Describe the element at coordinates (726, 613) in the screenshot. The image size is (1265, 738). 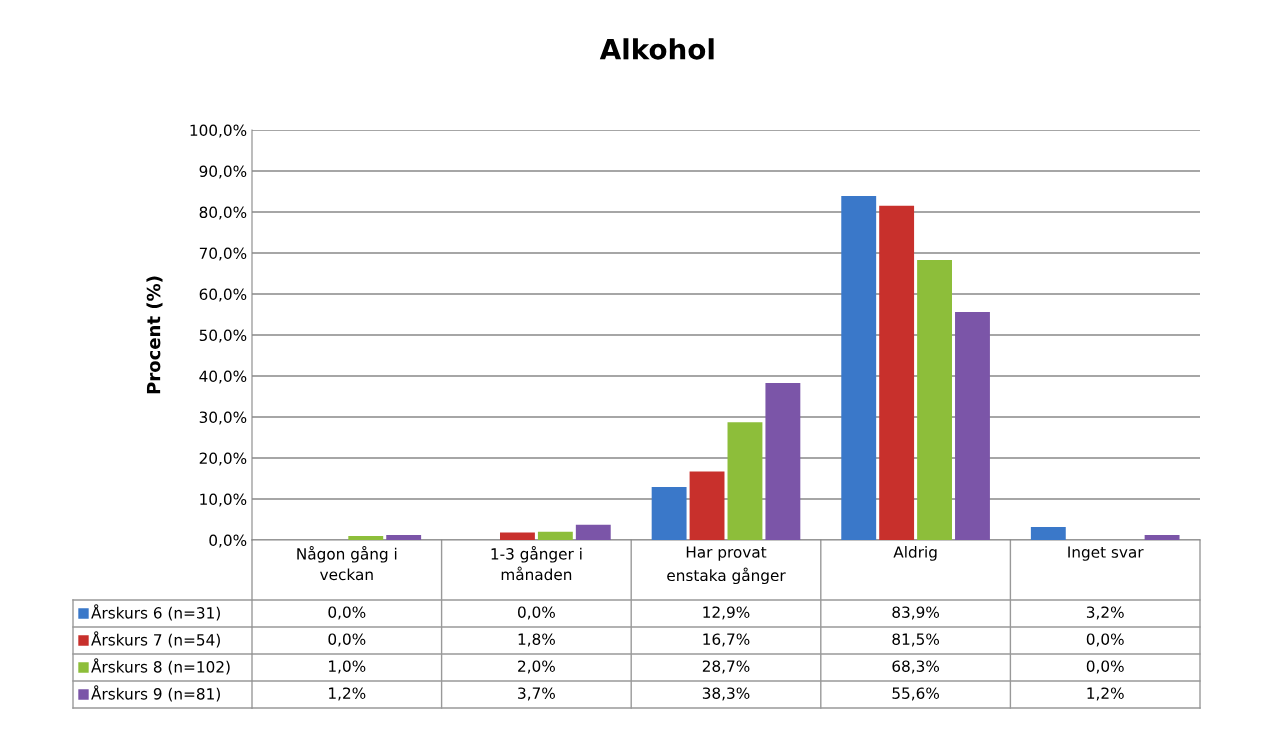
I see `data-label: 12,9%` at that location.